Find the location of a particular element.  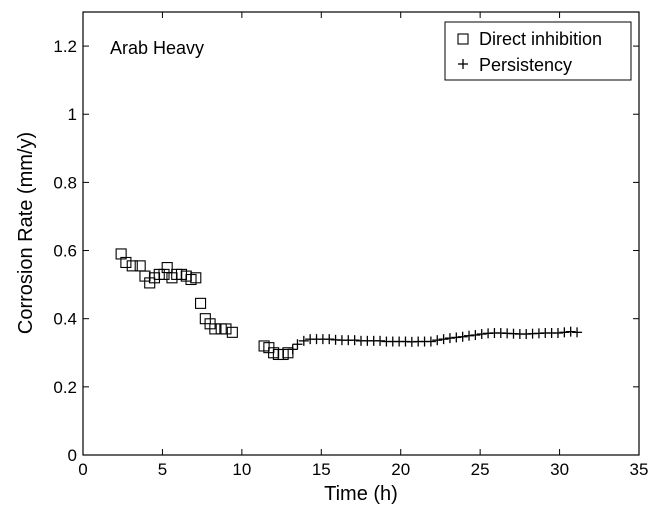

x-tick-label: 10 is located at coordinates (241, 469).